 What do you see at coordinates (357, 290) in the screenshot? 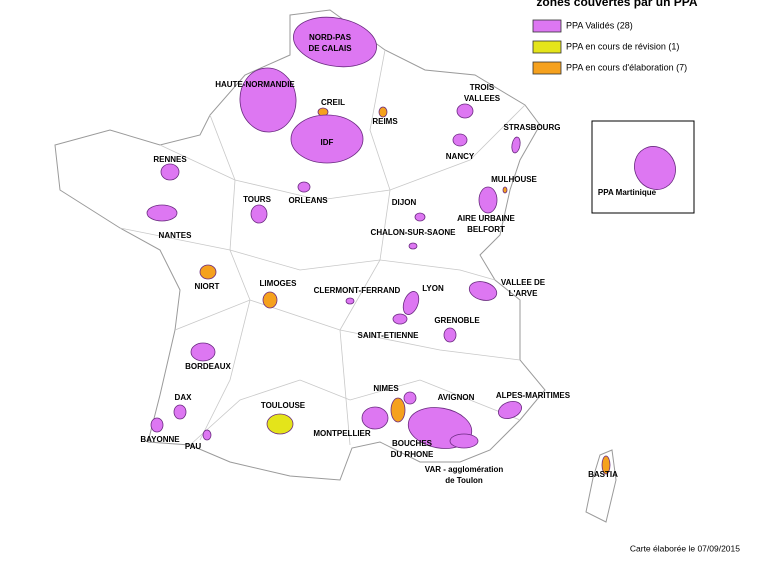
I see `place-label: CLERMONT-FERRAND` at bounding box center [357, 290].